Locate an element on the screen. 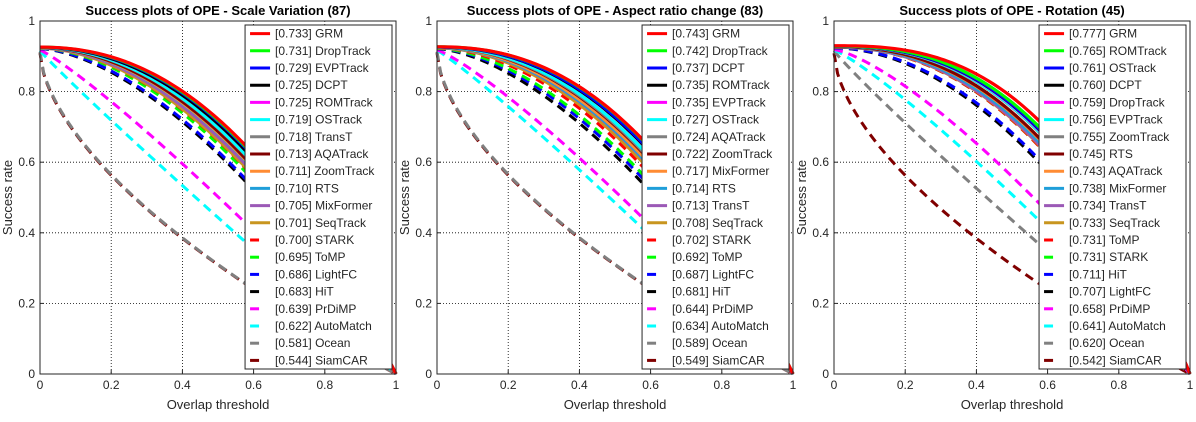 Image resolution: width=1196 pixels, height=422 pixels. legend-item: [0.634] AutoMatch is located at coordinates (708, 326).